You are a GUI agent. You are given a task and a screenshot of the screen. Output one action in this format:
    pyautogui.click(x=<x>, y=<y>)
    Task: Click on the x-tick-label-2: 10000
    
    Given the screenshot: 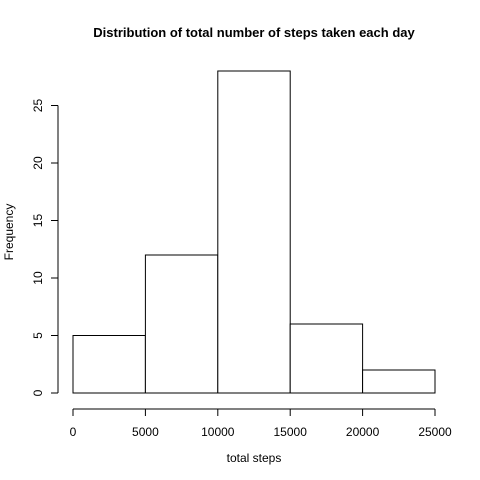 What is the action you would take?
    pyautogui.click(x=218, y=432)
    